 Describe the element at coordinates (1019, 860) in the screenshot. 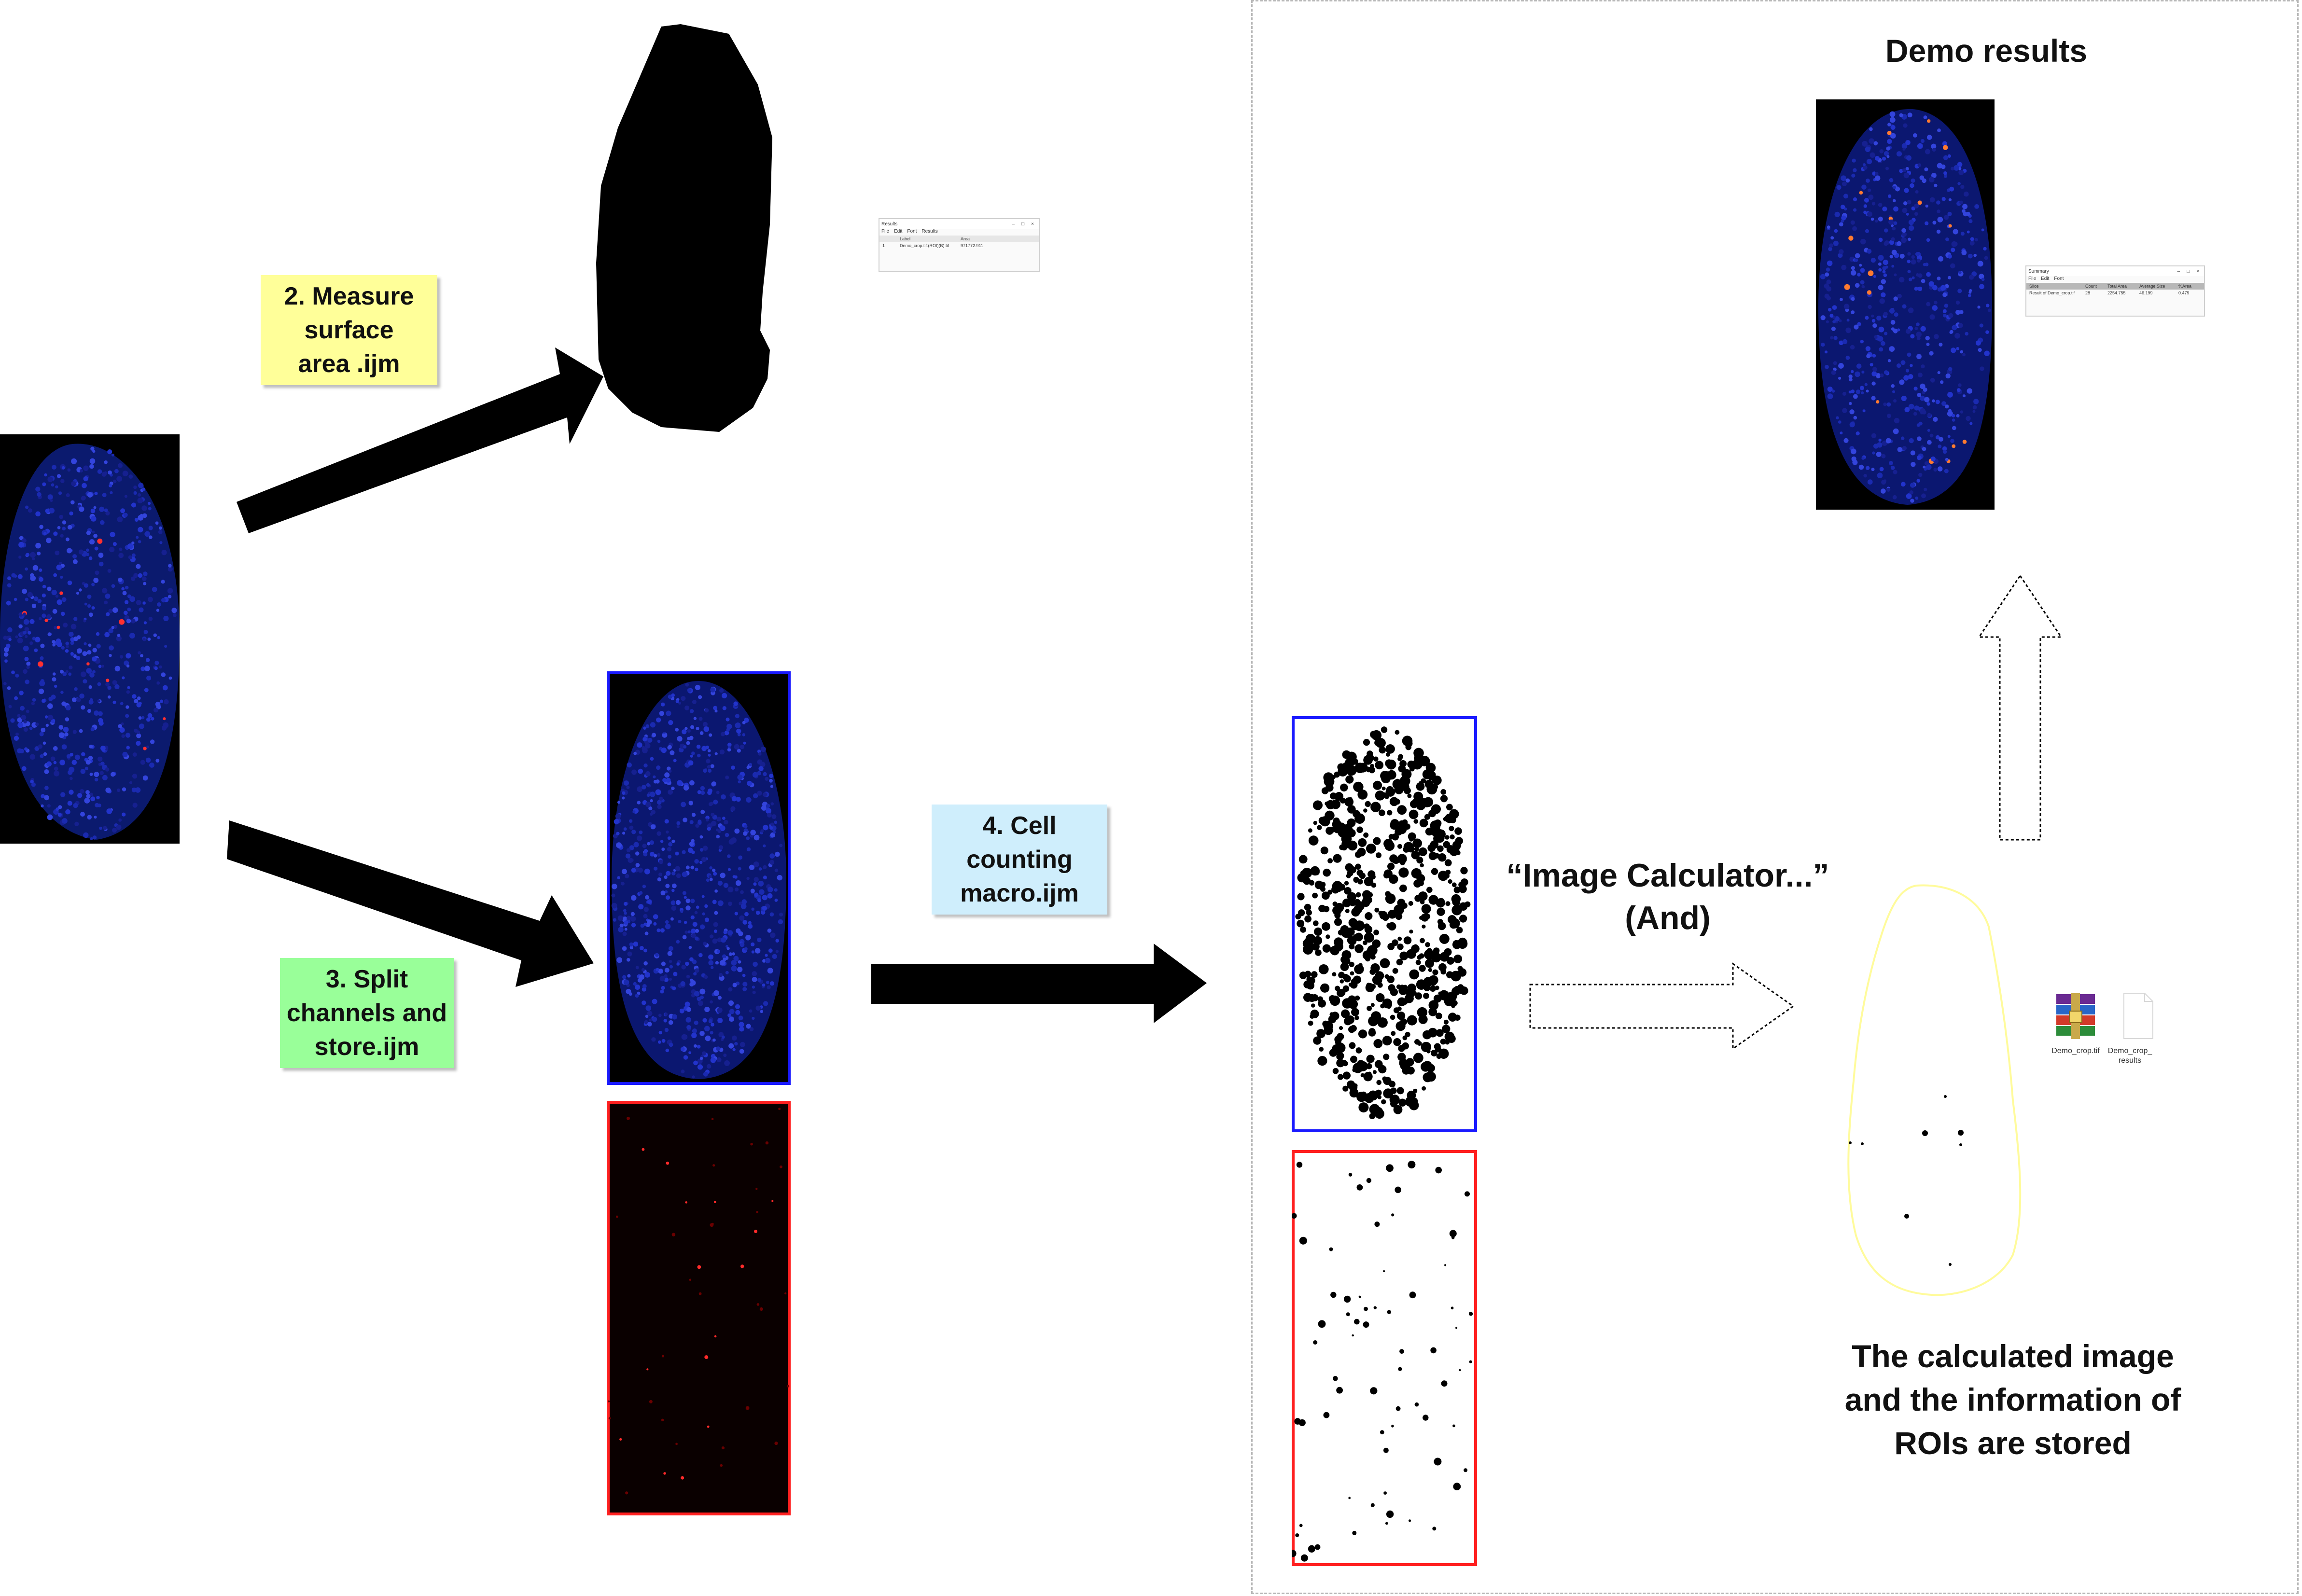

I see `step4-note: 4. Cell counting macro.ijm` at that location.